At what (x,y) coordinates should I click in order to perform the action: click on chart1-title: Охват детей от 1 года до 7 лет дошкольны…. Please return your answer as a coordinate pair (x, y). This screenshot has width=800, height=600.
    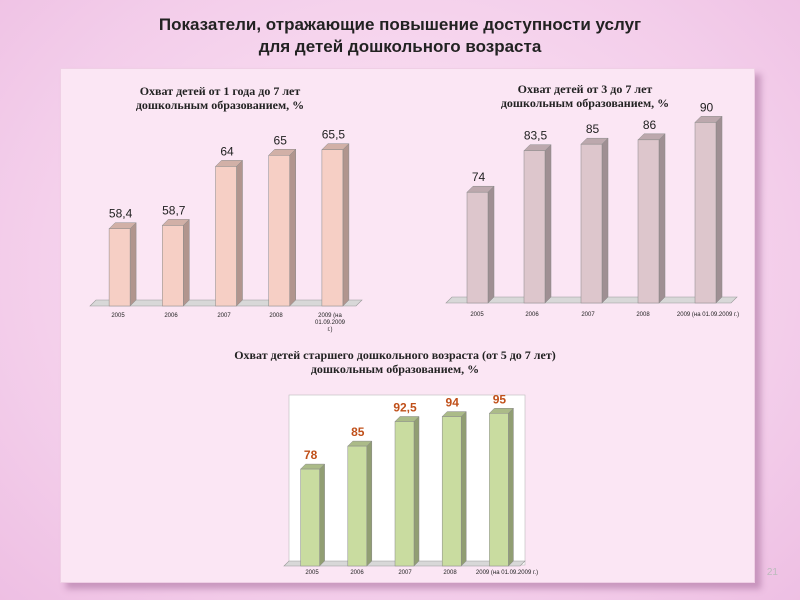
    Looking at the image, I should click on (220, 98).